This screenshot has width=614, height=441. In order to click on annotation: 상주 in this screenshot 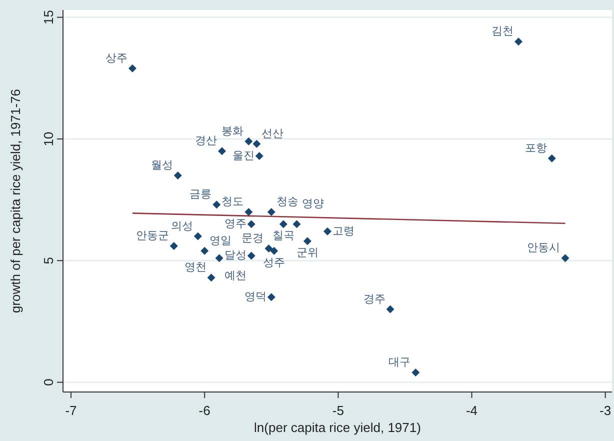, I will do `click(116, 58)`.